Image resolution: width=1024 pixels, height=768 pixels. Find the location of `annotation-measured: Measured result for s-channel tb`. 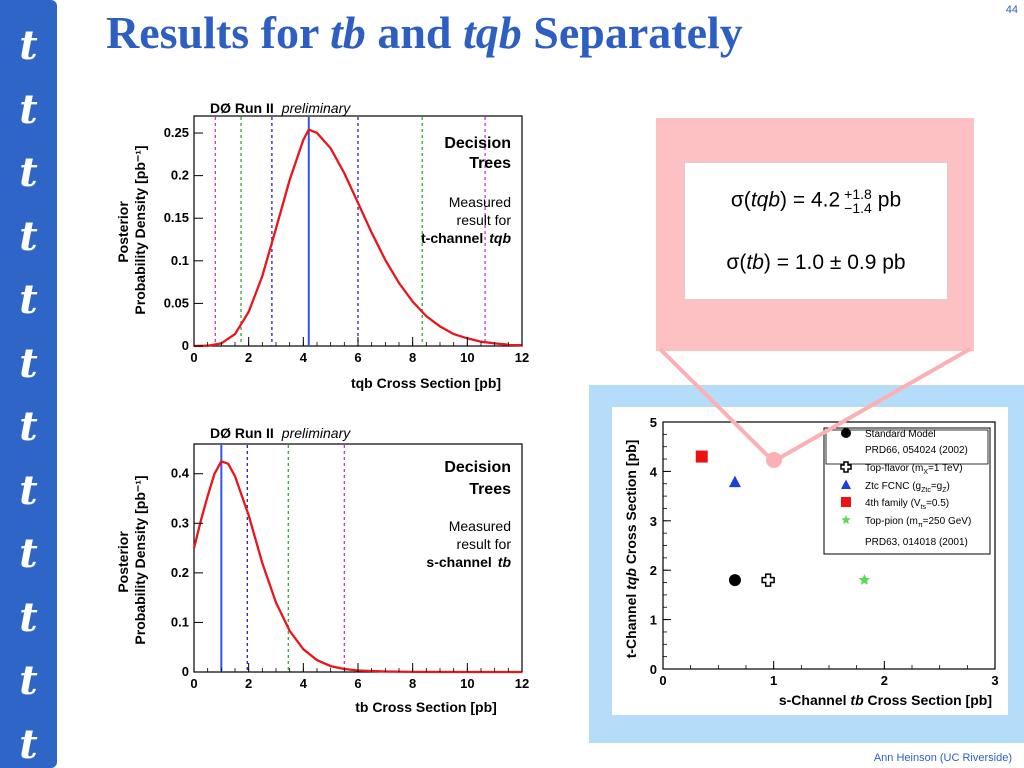

annotation-measured: Measured result for s-channel tb is located at coordinates (468, 544).